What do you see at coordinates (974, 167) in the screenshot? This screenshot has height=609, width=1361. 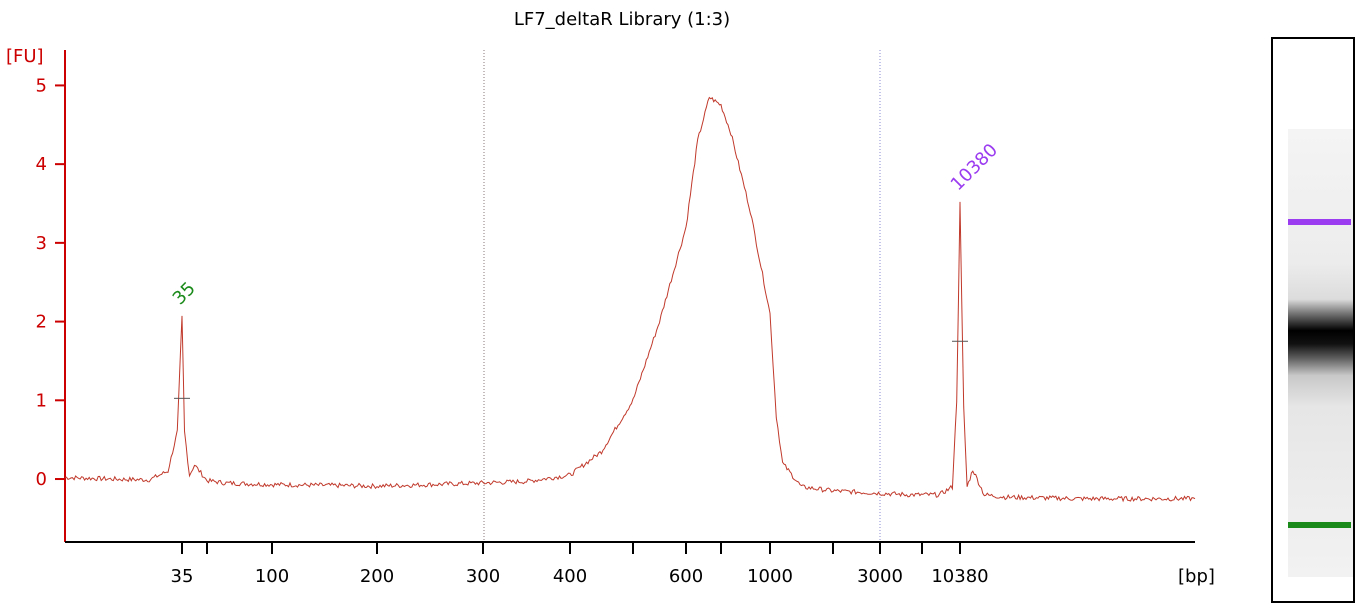 I see `peak-label: 10380` at bounding box center [974, 167].